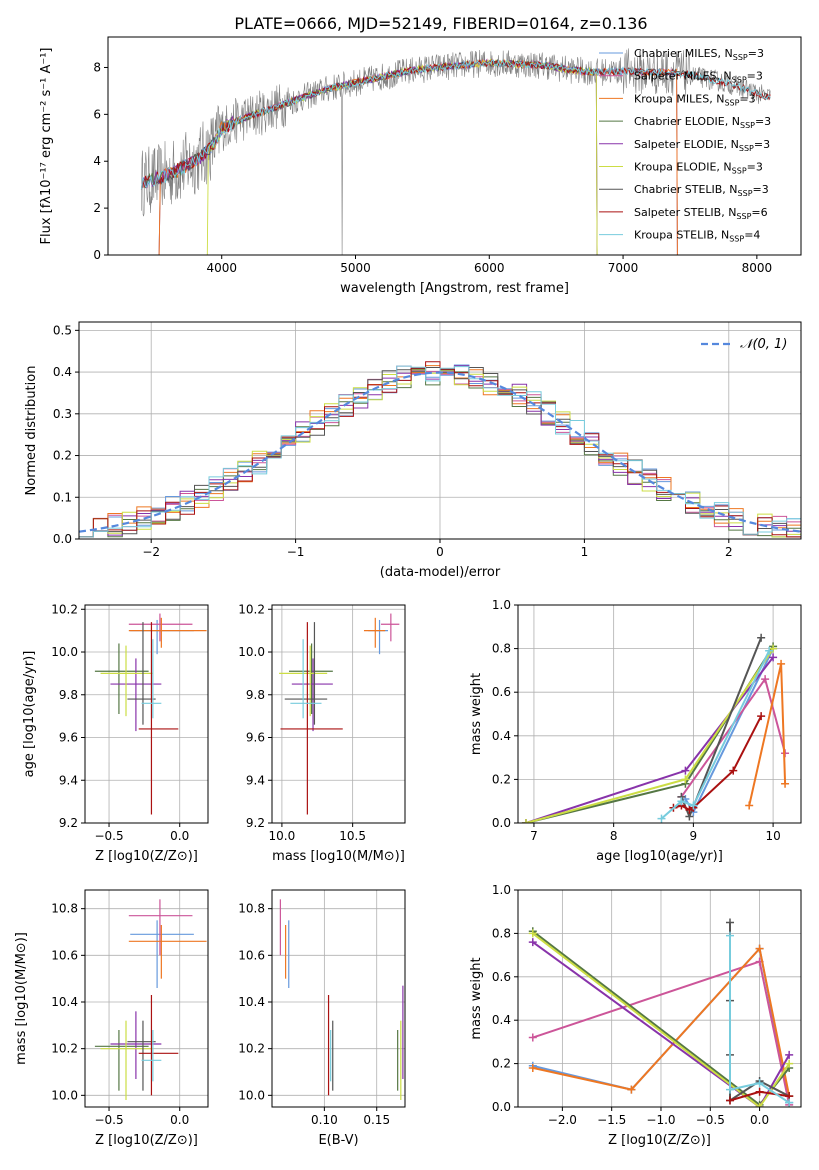  I want to click on y-axis-label: Flux [fλ10⁻¹⁷ erg cm⁻² s⁻¹ A⁻¹], so click(46, 146).